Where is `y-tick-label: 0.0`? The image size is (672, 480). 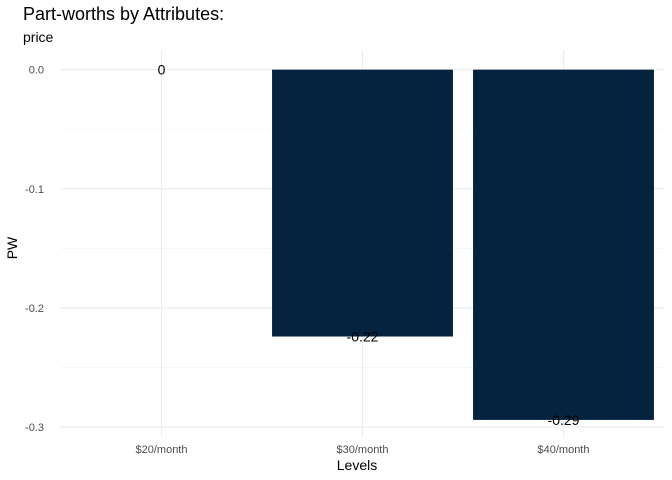 y-tick-label: 0.0 is located at coordinates (36, 71).